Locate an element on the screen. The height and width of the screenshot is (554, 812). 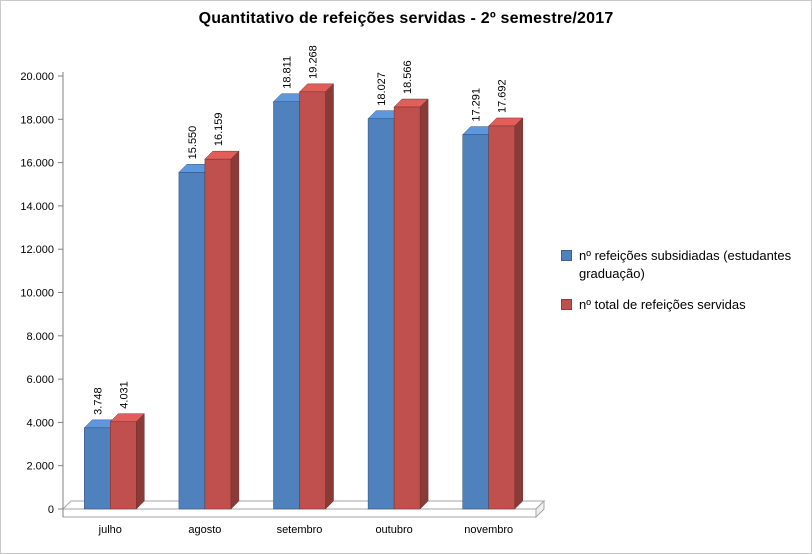
bar-value-label: 17.291 is located at coordinates (477, 105).